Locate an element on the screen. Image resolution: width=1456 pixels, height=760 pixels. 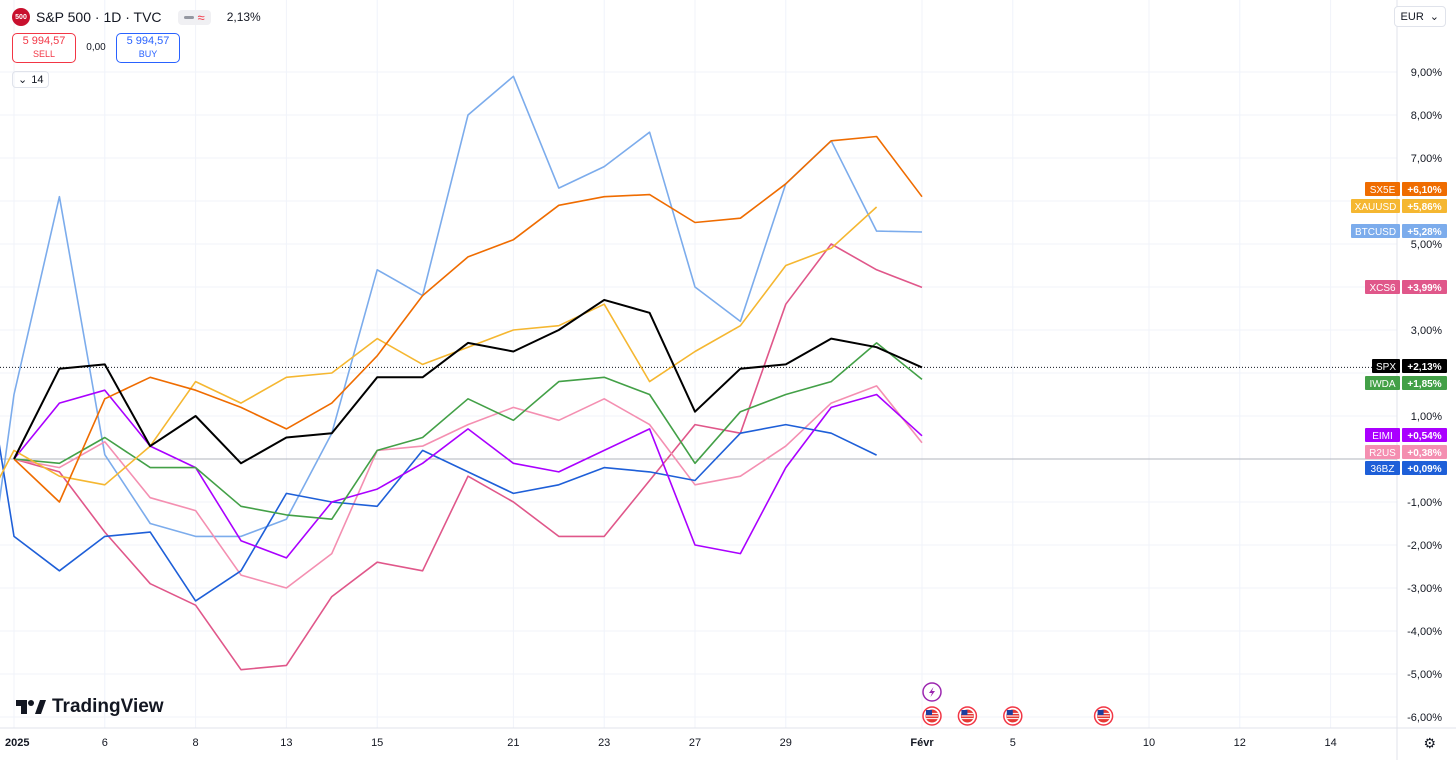
brand-name: TradingView is located at coordinates (108, 706).